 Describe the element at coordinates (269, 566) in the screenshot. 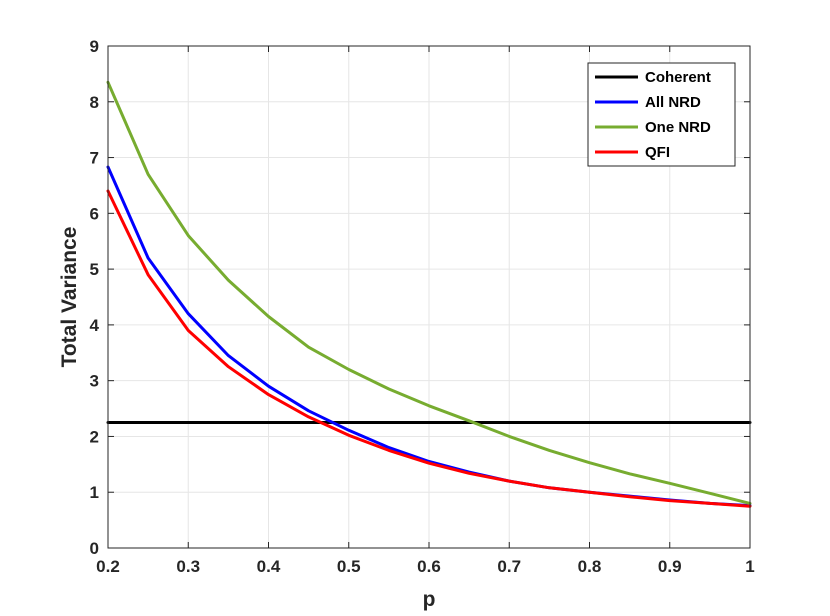

I see `x-tick-label: 0.4` at that location.